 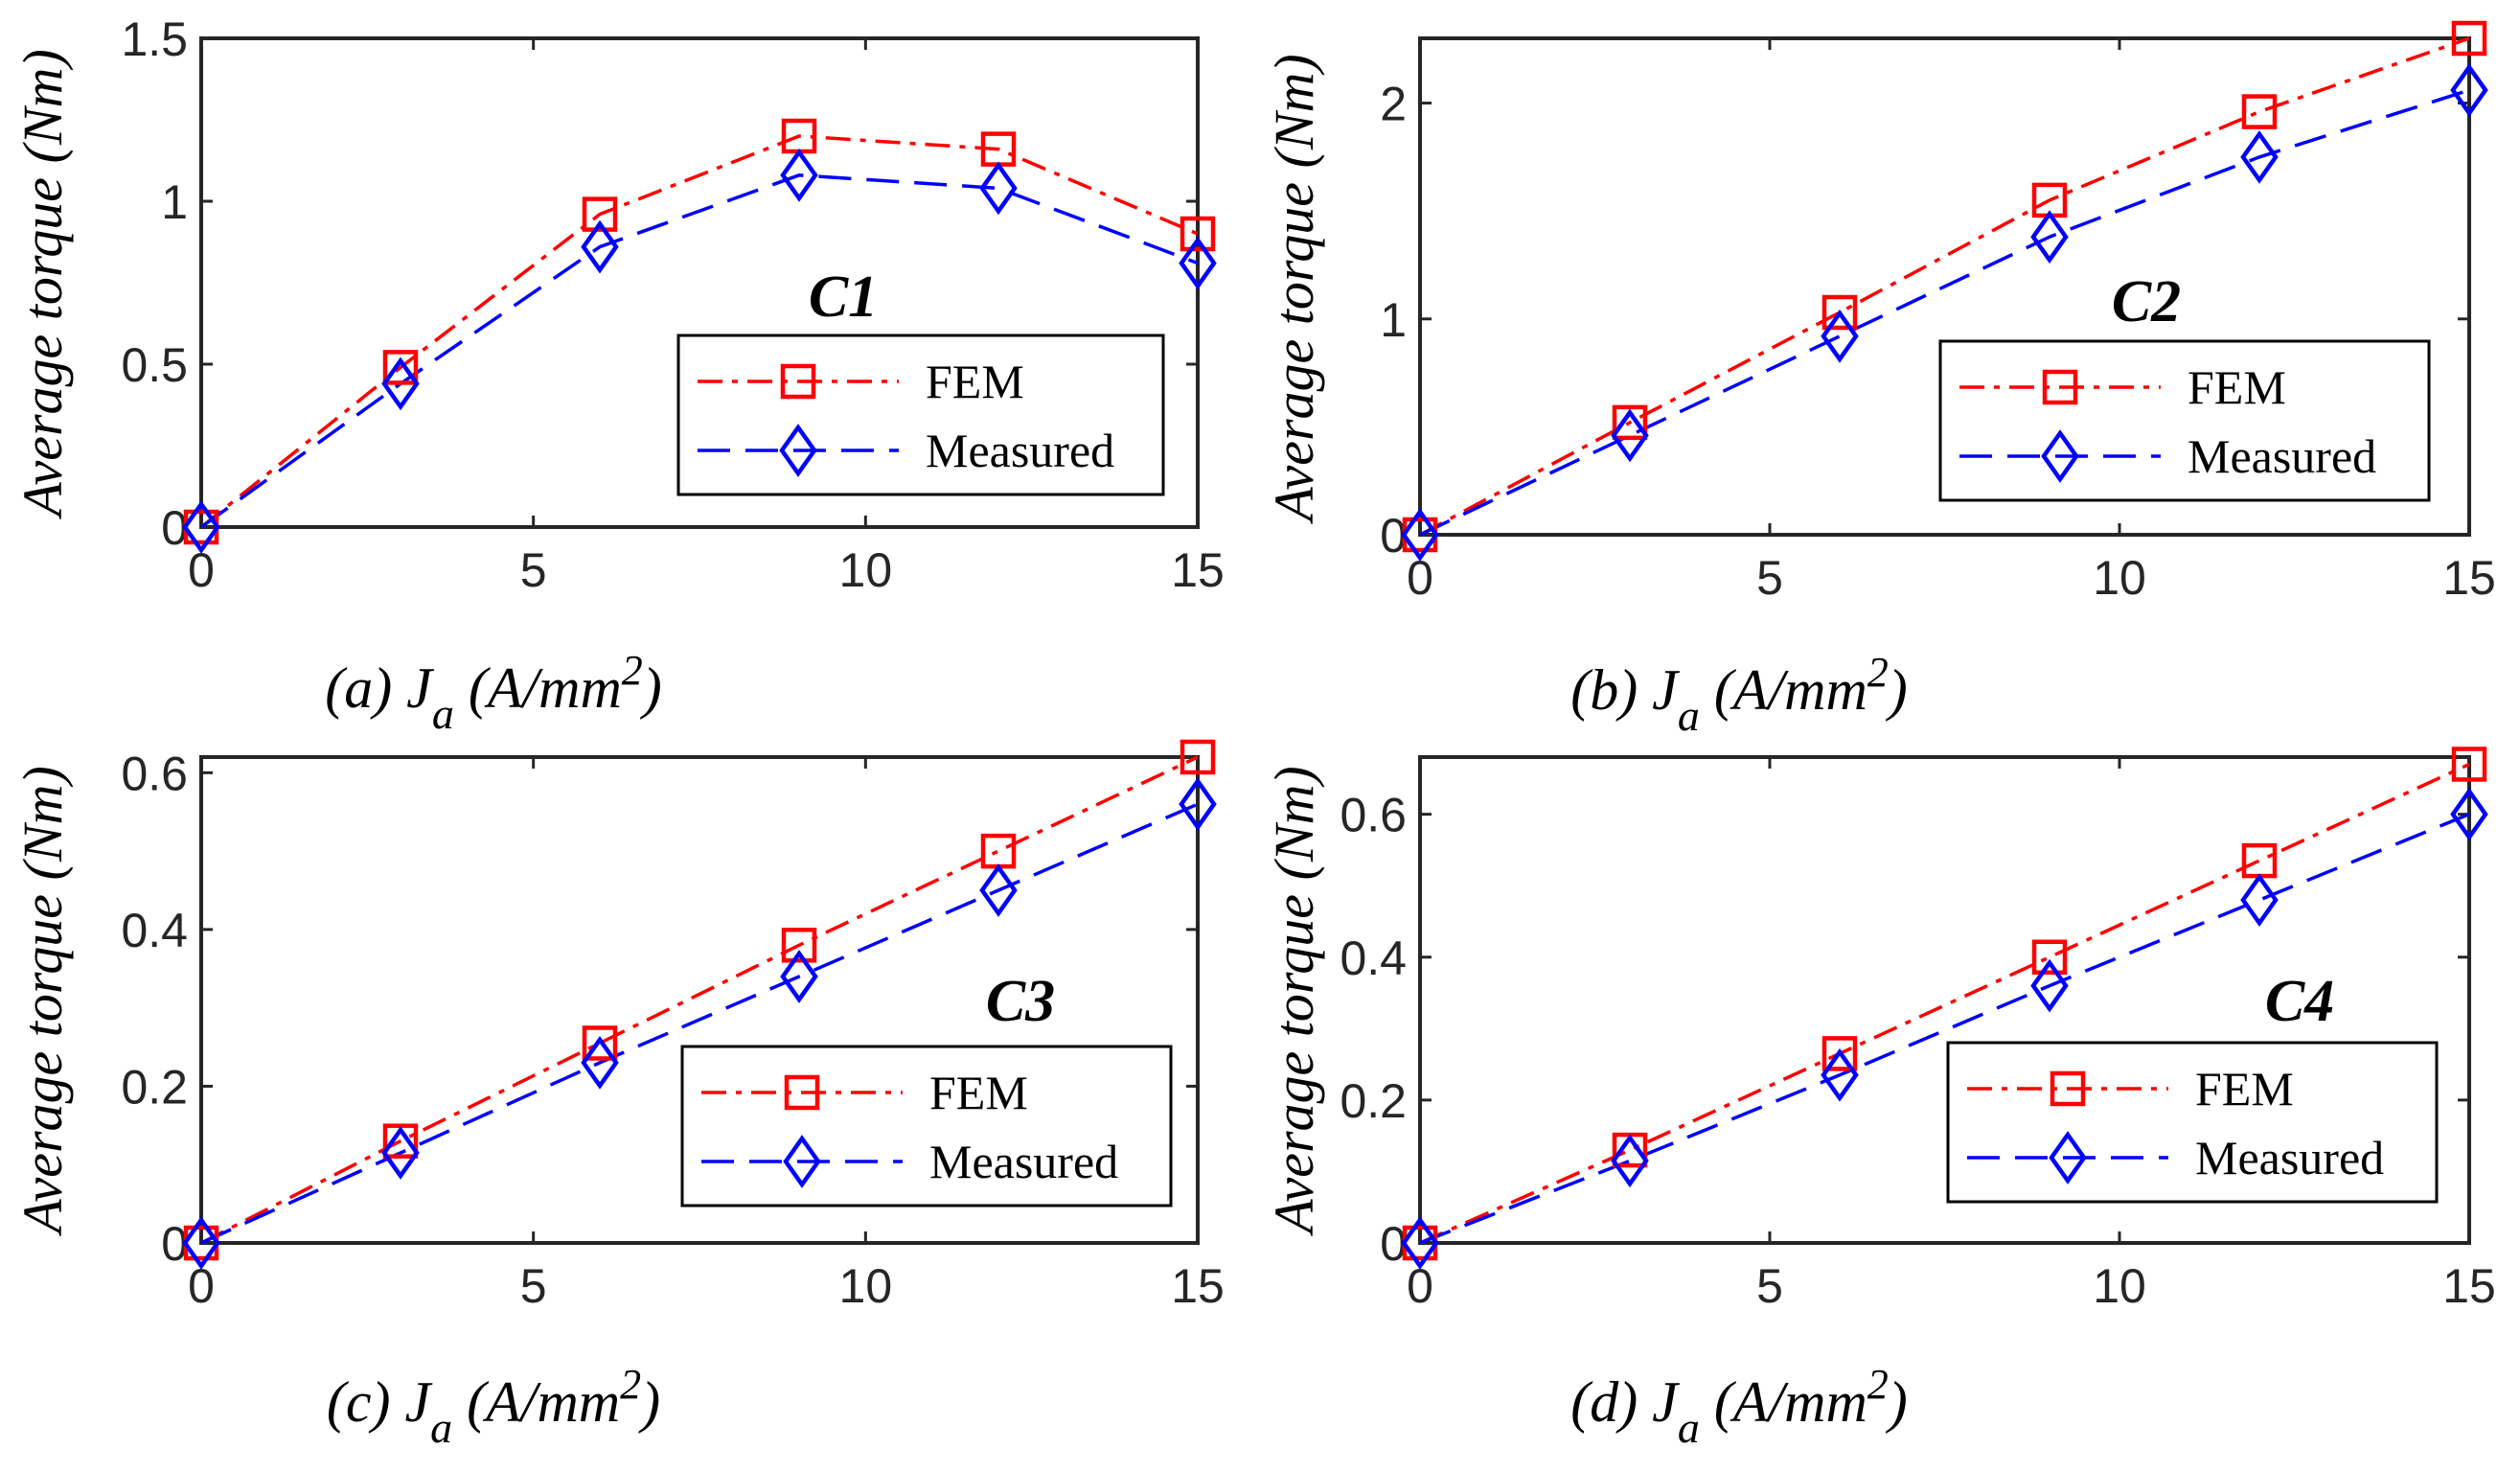 I want to click on x-axis-caption: (d) Ja (A/mm2), so click(x=1739, y=1406).